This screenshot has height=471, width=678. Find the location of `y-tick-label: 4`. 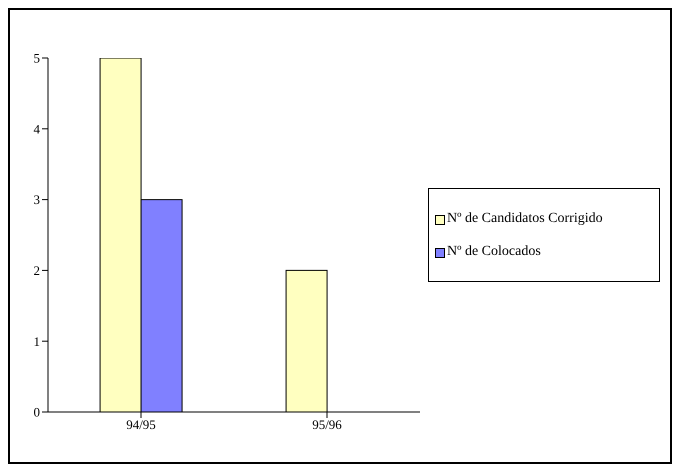

y-tick-label: 4 is located at coordinates (37, 128).